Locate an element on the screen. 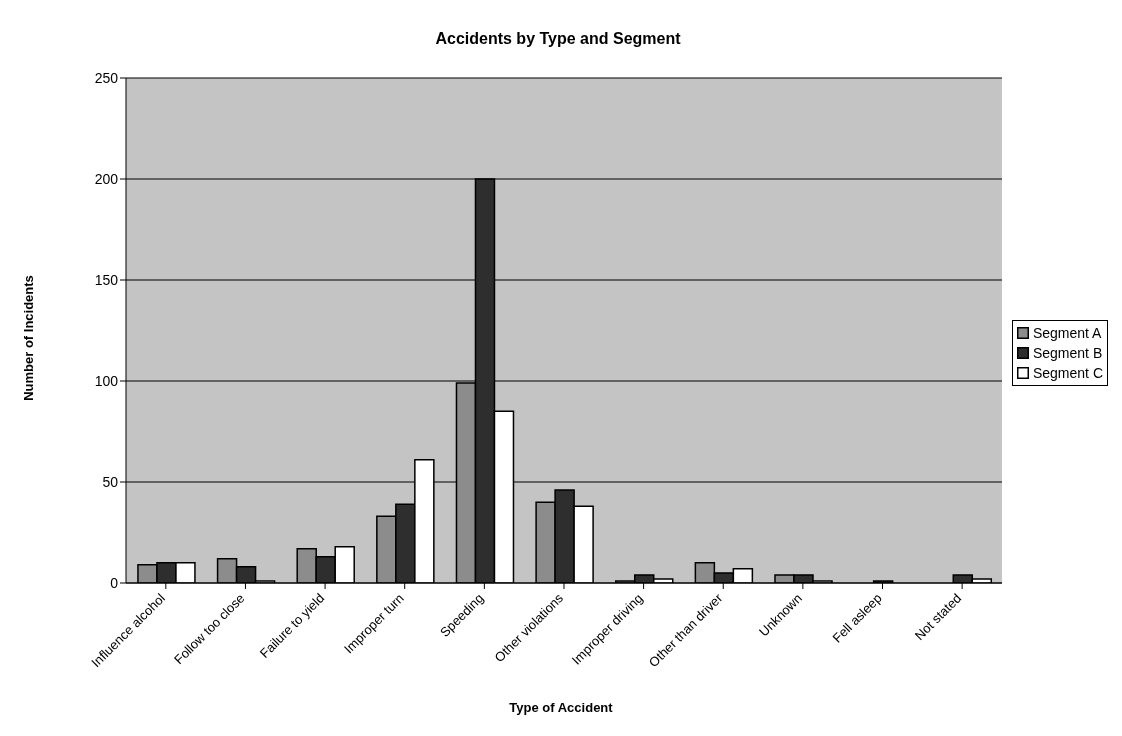  y-tick-label: 150 is located at coordinates (106, 279).